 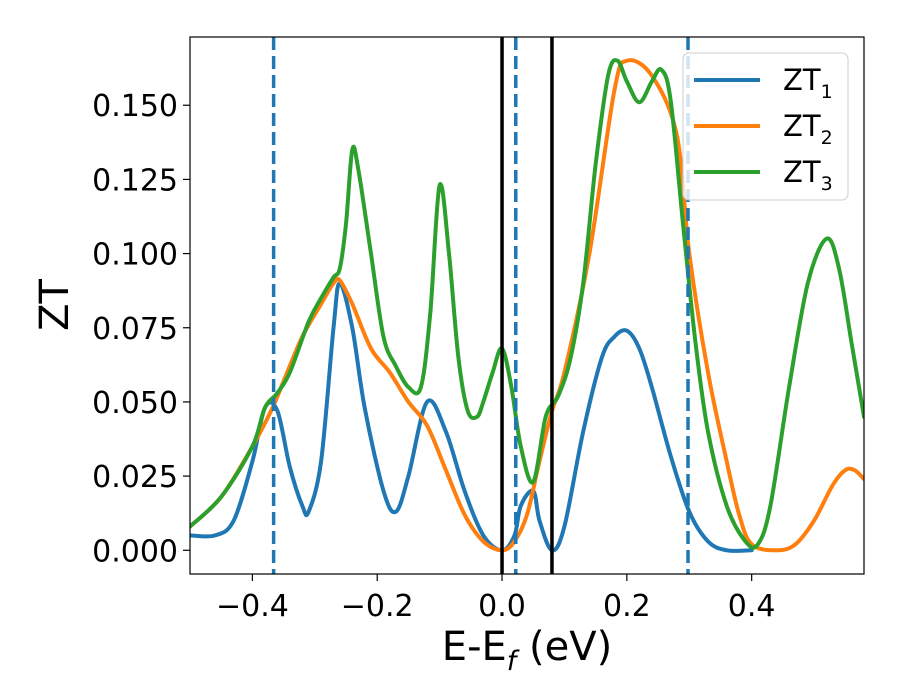 What do you see at coordinates (527, 650) in the screenshot?
I see `x-axis-label: E-Ef (eV)` at bounding box center [527, 650].